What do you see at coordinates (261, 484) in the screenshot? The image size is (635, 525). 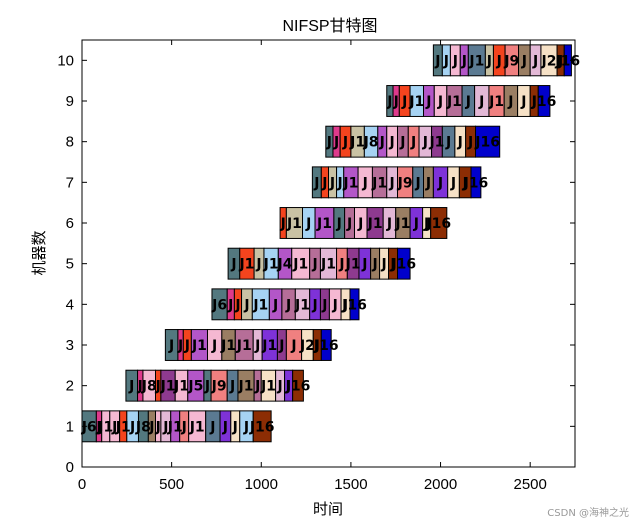 I see `x-tick-label: 1000` at bounding box center [261, 484].